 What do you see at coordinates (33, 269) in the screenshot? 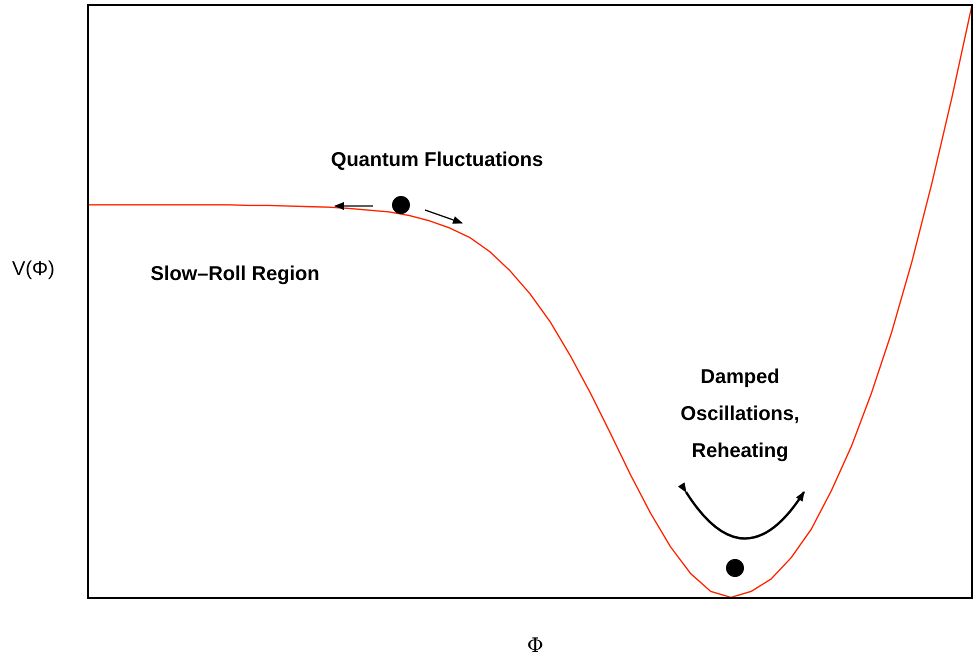
I see `y-axis-title: V(Φ)` at bounding box center [33, 269].